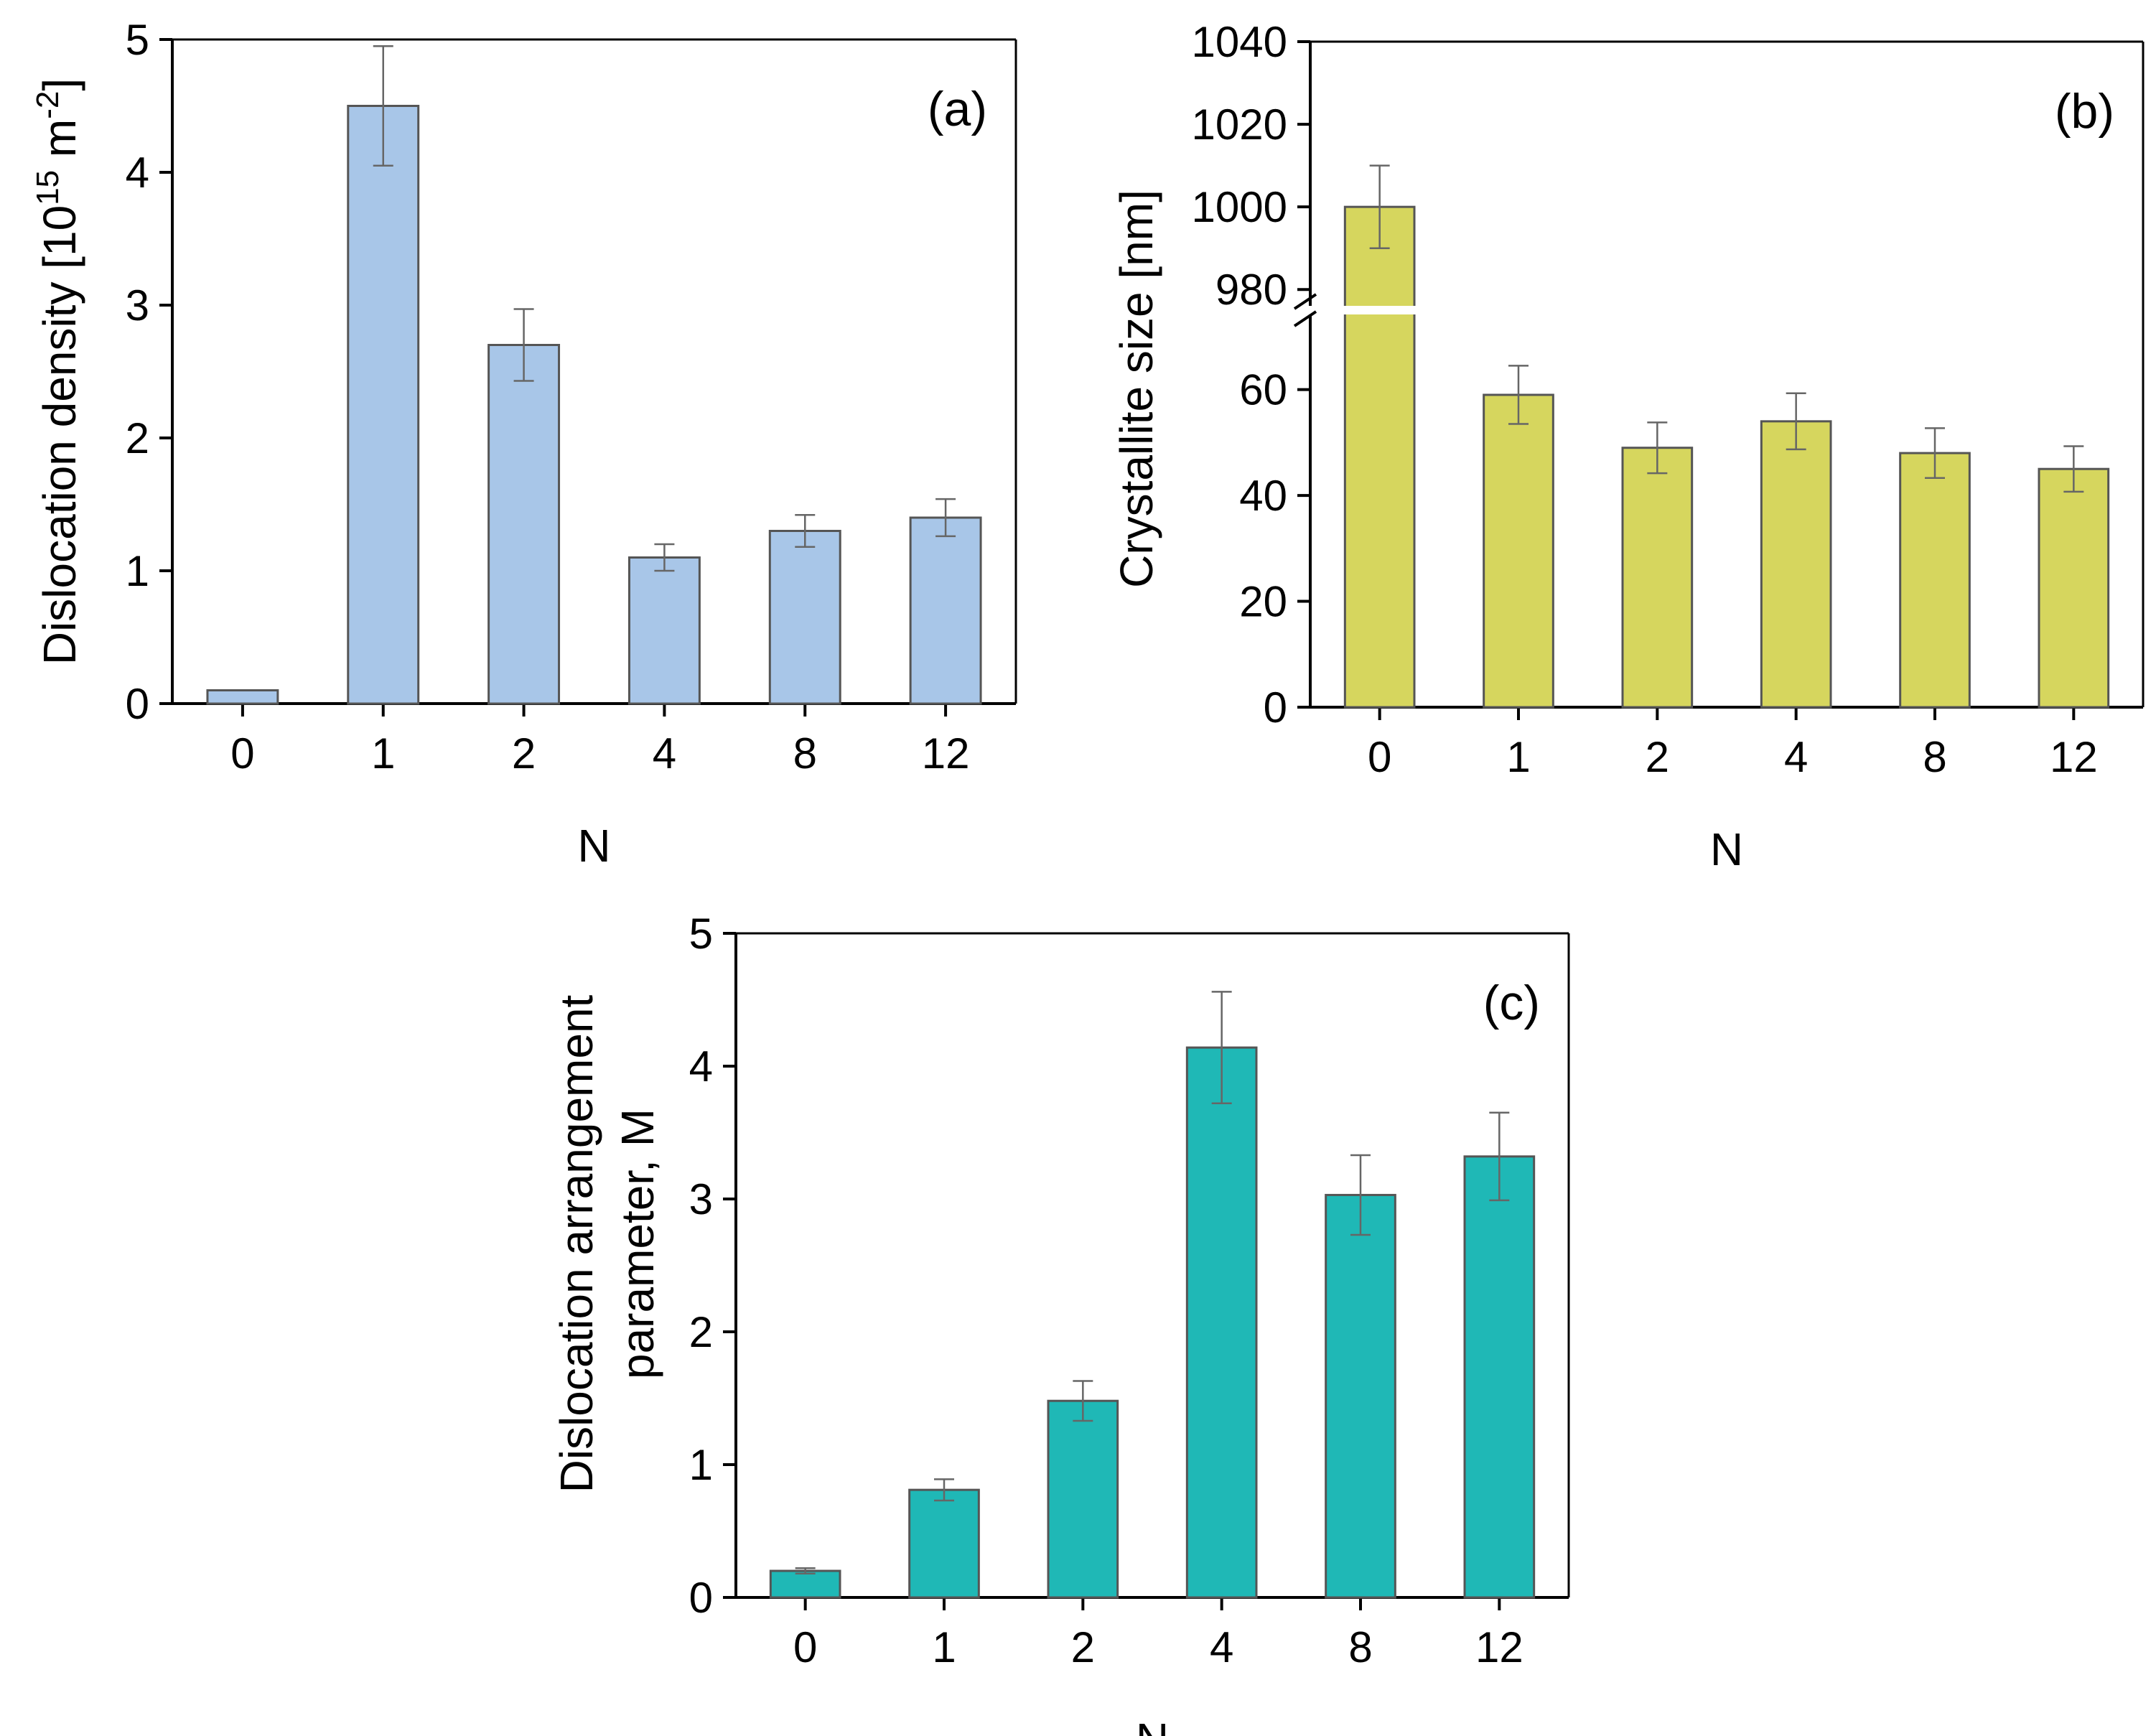  I want to click on y-axis-title: Crystallite size [nm], so click(1136, 389).